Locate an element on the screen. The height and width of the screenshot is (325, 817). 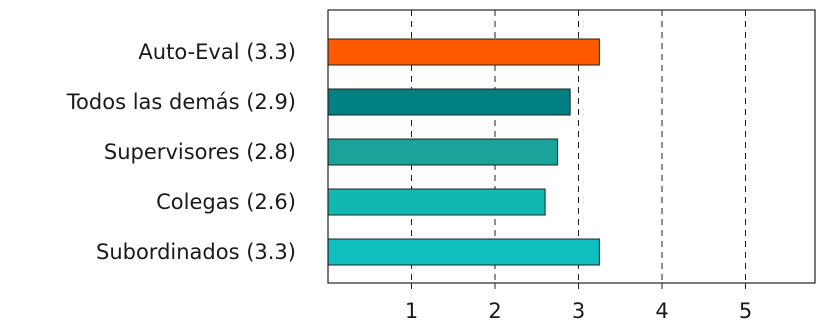
category-label: Colegas (2.6) is located at coordinates (226, 202).